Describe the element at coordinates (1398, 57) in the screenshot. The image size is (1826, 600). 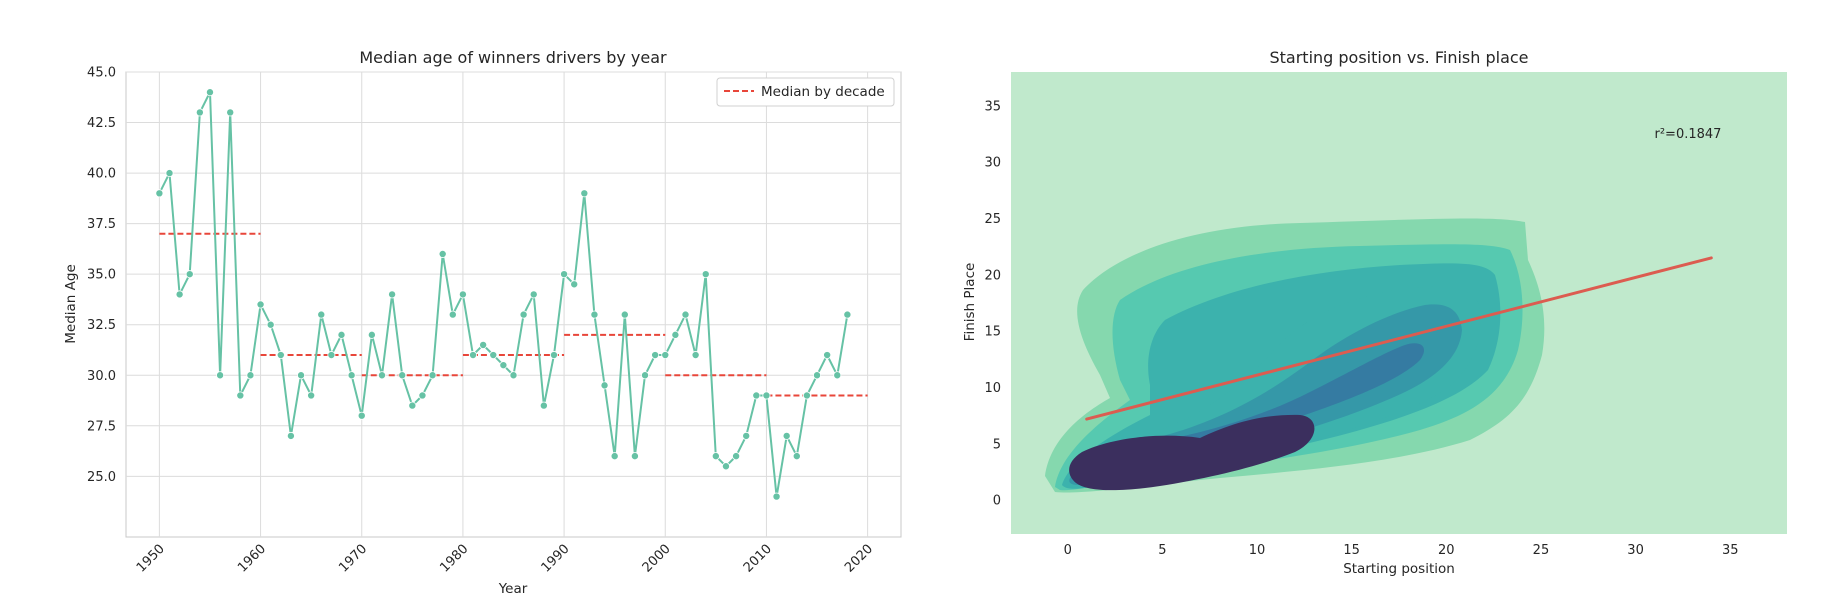
I see `position-chart-title: Starting position vs. Finish place` at that location.